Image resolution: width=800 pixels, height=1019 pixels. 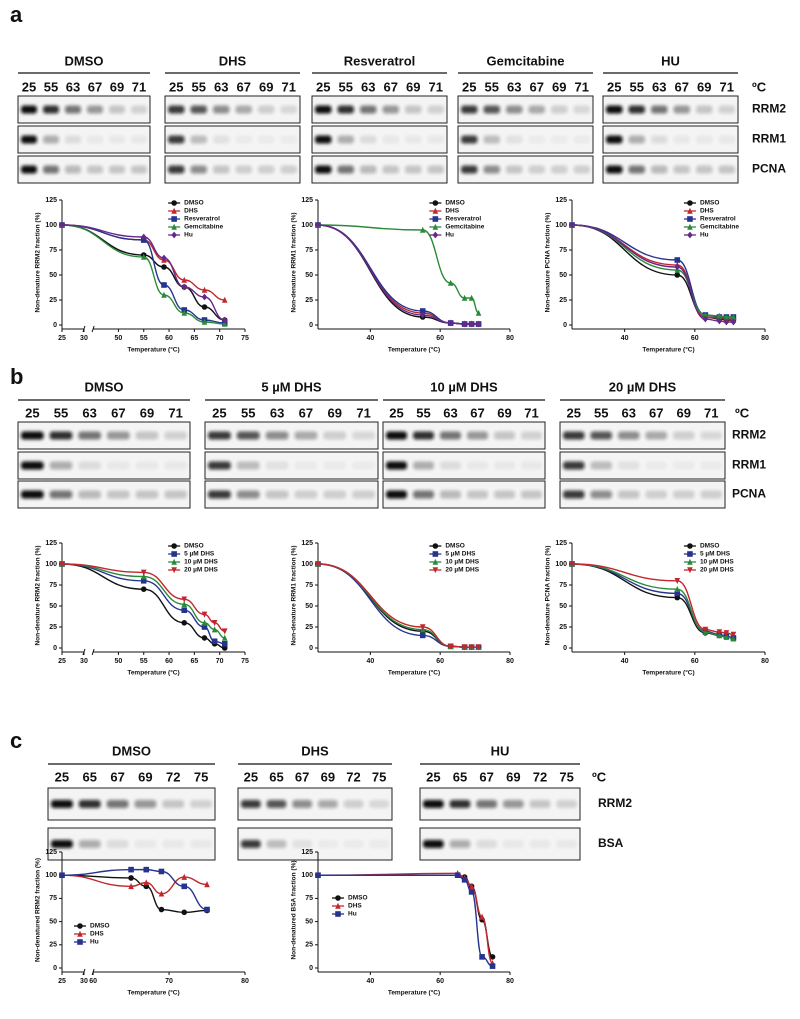 I want to click on y-axis-label: Non-denature RRM2 fraction (%), so click(x=38, y=595).